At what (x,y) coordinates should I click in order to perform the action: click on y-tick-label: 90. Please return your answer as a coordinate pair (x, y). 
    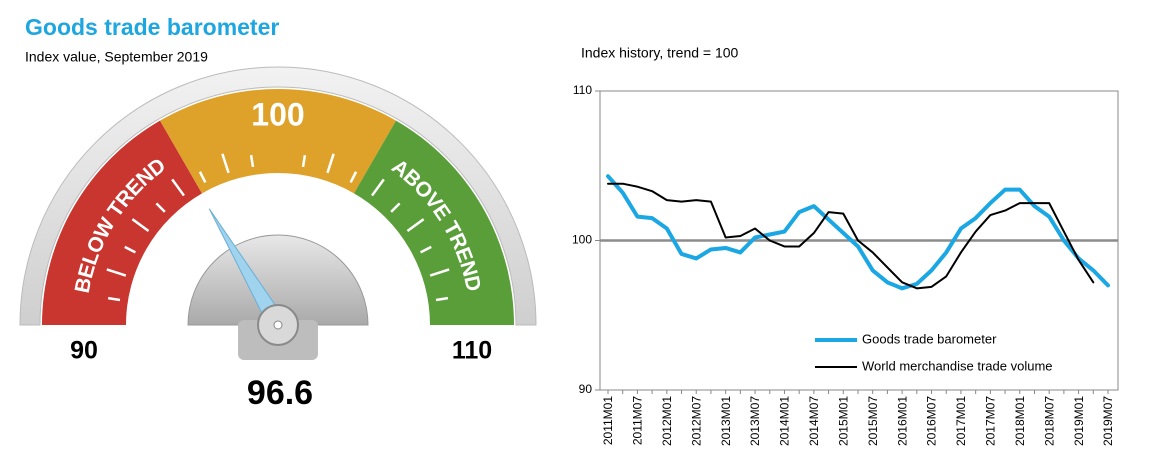
    Looking at the image, I should click on (586, 389).